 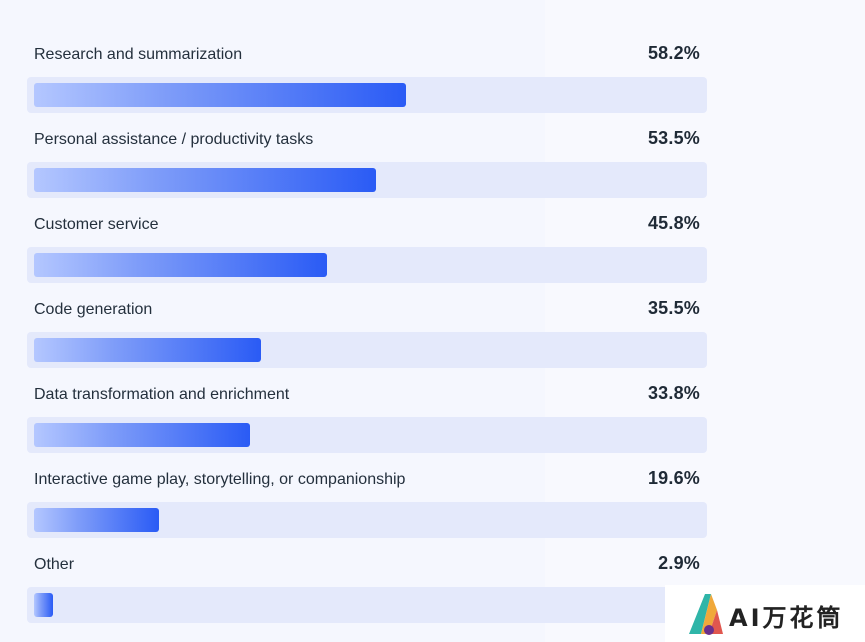 What do you see at coordinates (673, 53) in the screenshot?
I see `value-label: 58.2%` at bounding box center [673, 53].